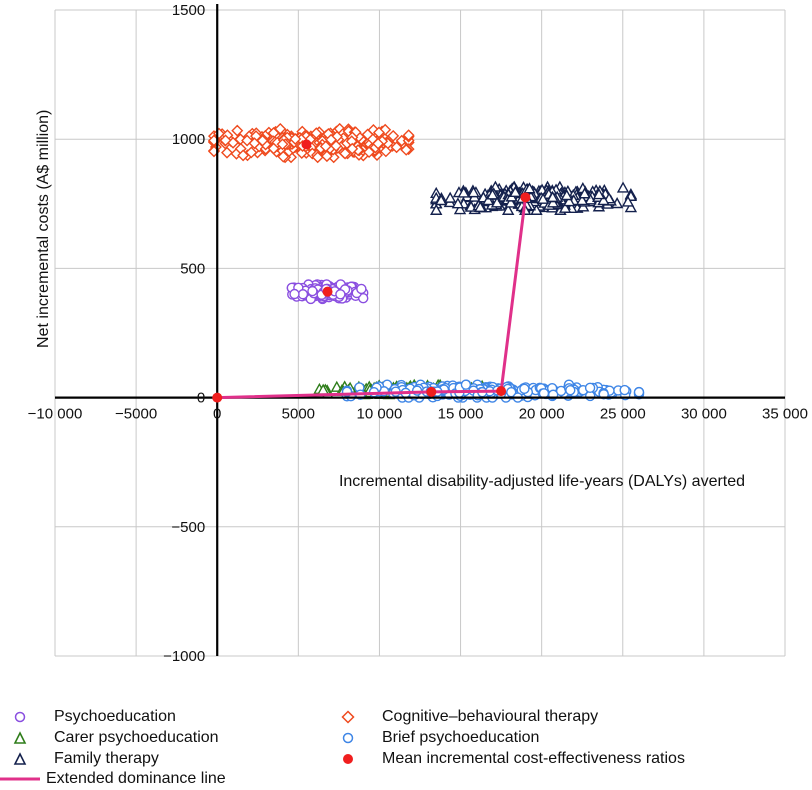  I want to click on legend-item-brief-psychoeducation: Brief psychoeducation, so click(439, 738).